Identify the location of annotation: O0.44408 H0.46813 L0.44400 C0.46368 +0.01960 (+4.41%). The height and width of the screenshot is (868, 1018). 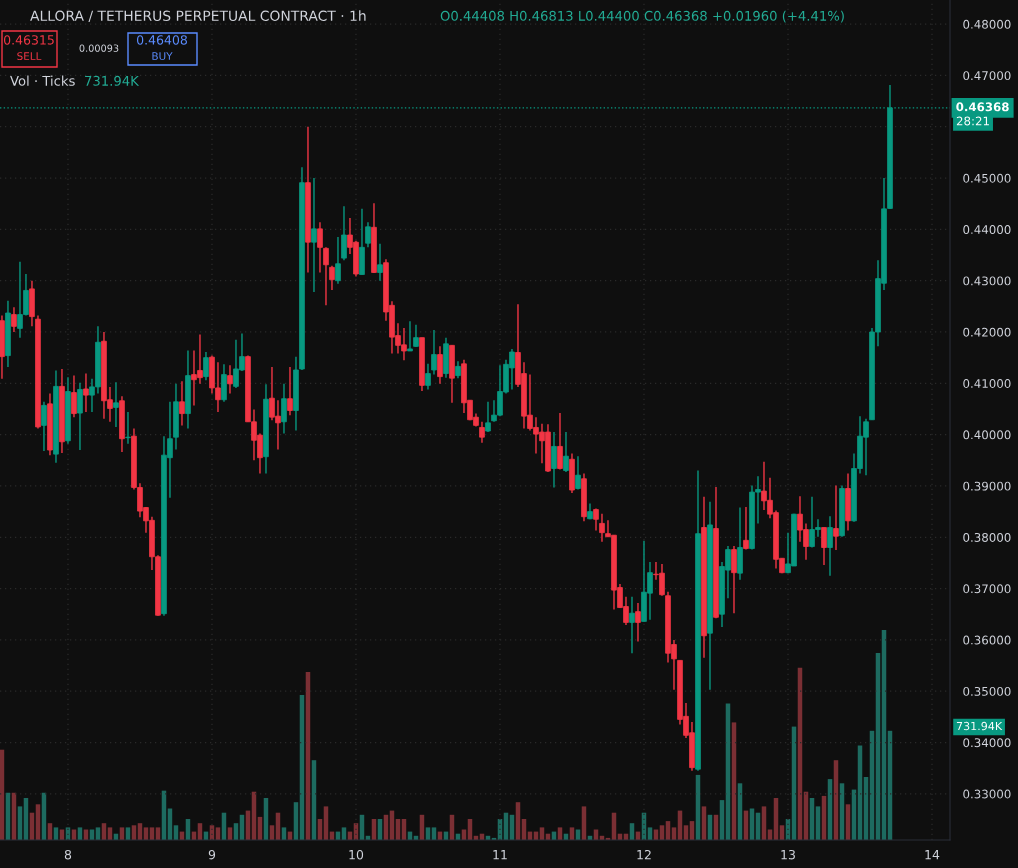
(642, 16).